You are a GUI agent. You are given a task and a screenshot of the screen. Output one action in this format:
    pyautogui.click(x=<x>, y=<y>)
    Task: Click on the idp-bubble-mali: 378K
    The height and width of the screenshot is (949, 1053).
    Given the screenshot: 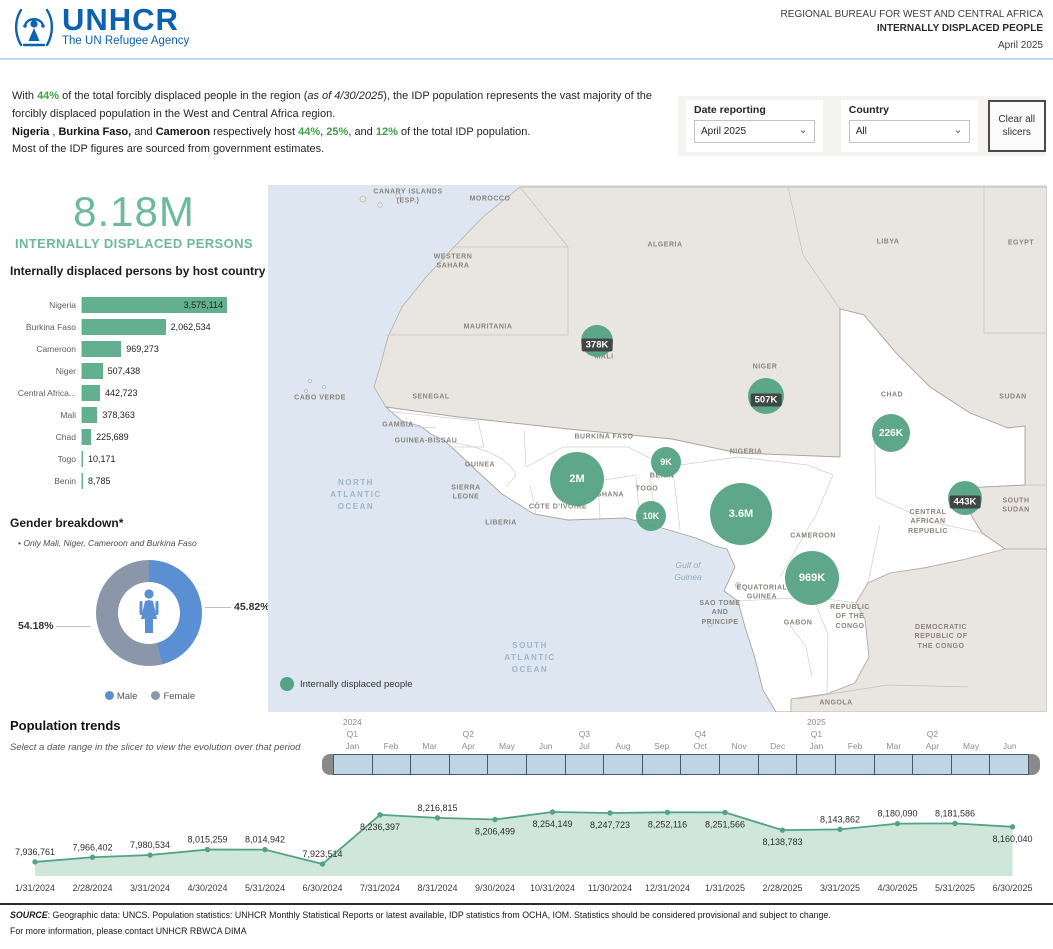 What is the action you would take?
    pyautogui.click(x=597, y=341)
    